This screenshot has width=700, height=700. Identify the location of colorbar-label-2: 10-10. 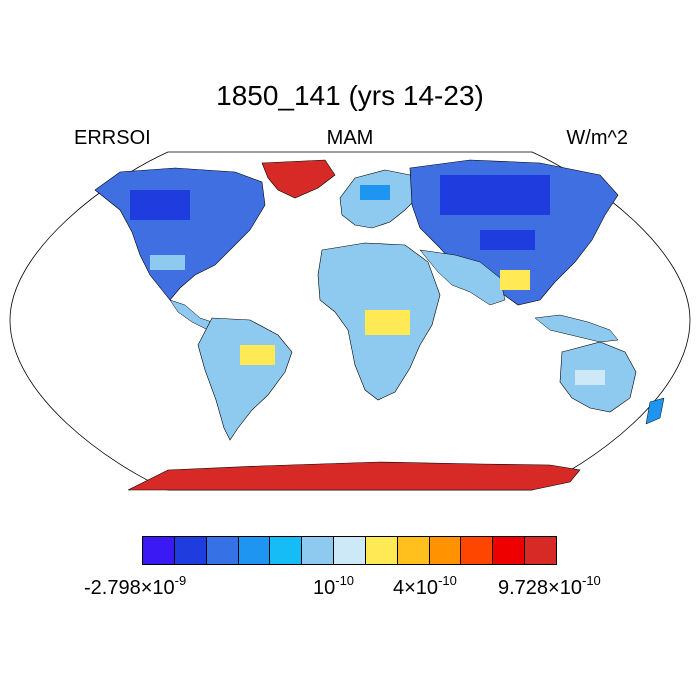
(334, 586).